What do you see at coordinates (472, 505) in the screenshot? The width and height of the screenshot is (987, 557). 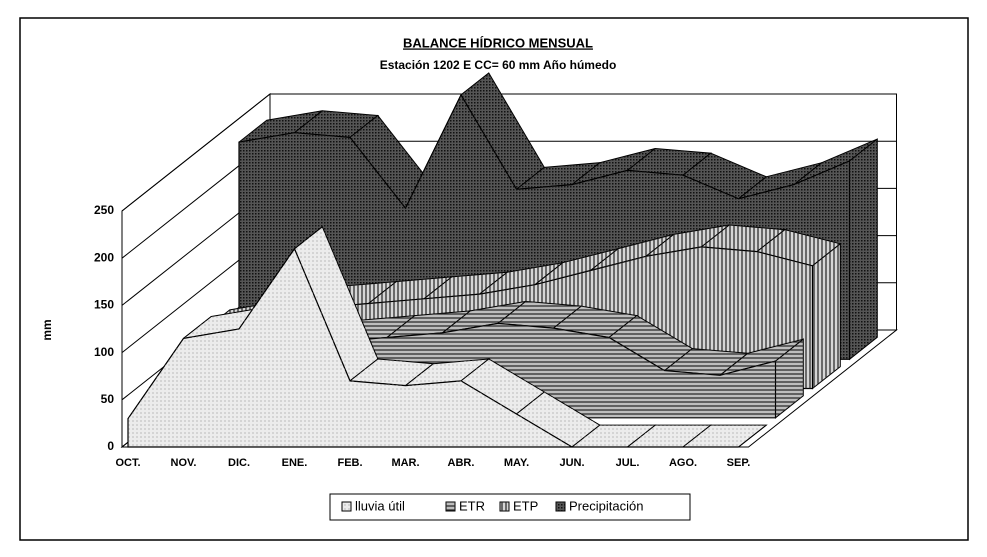 I see `legend-label: ETR` at bounding box center [472, 505].